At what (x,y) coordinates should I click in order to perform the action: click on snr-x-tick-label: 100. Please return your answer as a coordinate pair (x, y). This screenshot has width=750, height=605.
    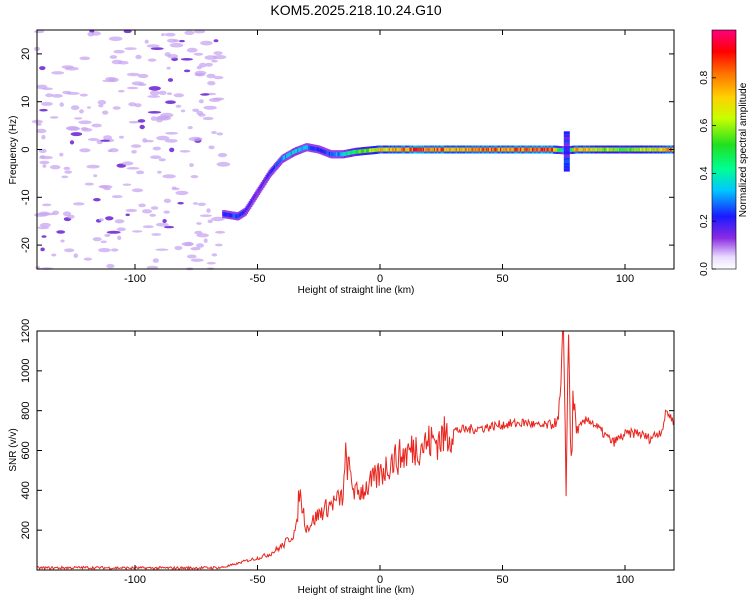
    Looking at the image, I should click on (625, 580).